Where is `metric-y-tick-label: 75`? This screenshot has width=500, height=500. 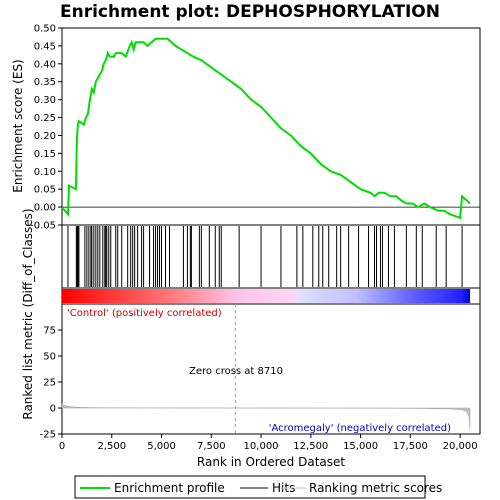 metric-y-tick-label: 75 is located at coordinates (49, 331).